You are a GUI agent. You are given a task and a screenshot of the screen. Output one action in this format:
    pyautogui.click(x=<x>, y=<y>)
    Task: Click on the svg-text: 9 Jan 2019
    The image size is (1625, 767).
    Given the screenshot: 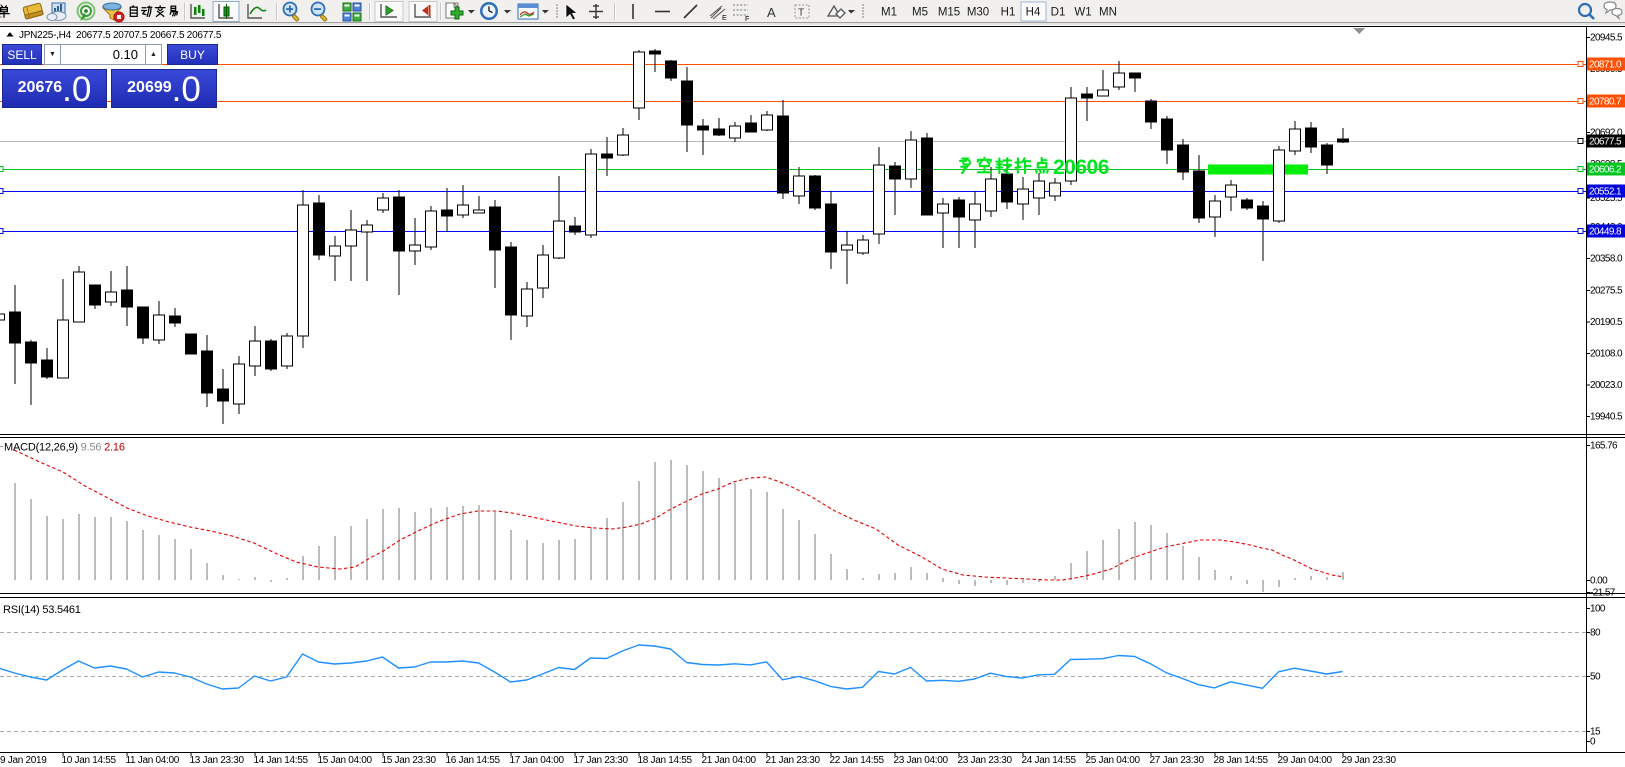 What is the action you would take?
    pyautogui.click(x=23, y=760)
    